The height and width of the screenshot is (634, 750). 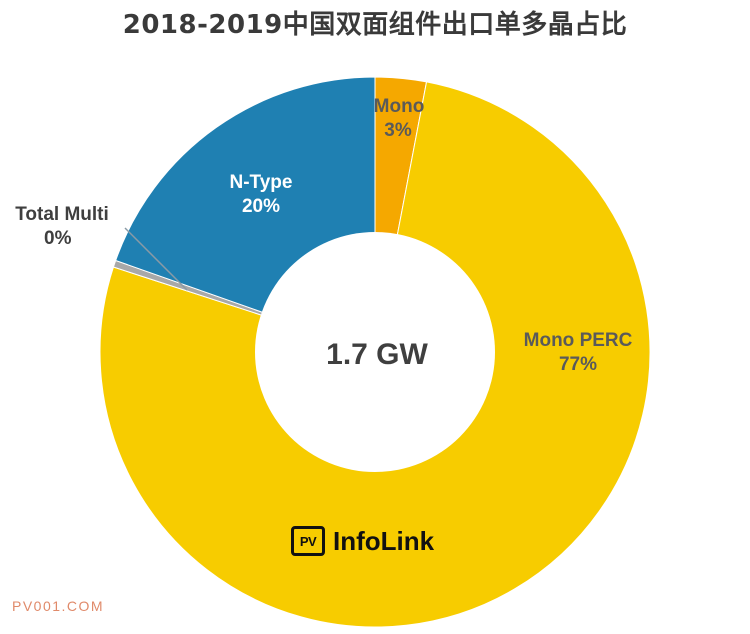 What do you see at coordinates (384, 540) in the screenshot?
I see `logo-text: InfoLink` at bounding box center [384, 540].